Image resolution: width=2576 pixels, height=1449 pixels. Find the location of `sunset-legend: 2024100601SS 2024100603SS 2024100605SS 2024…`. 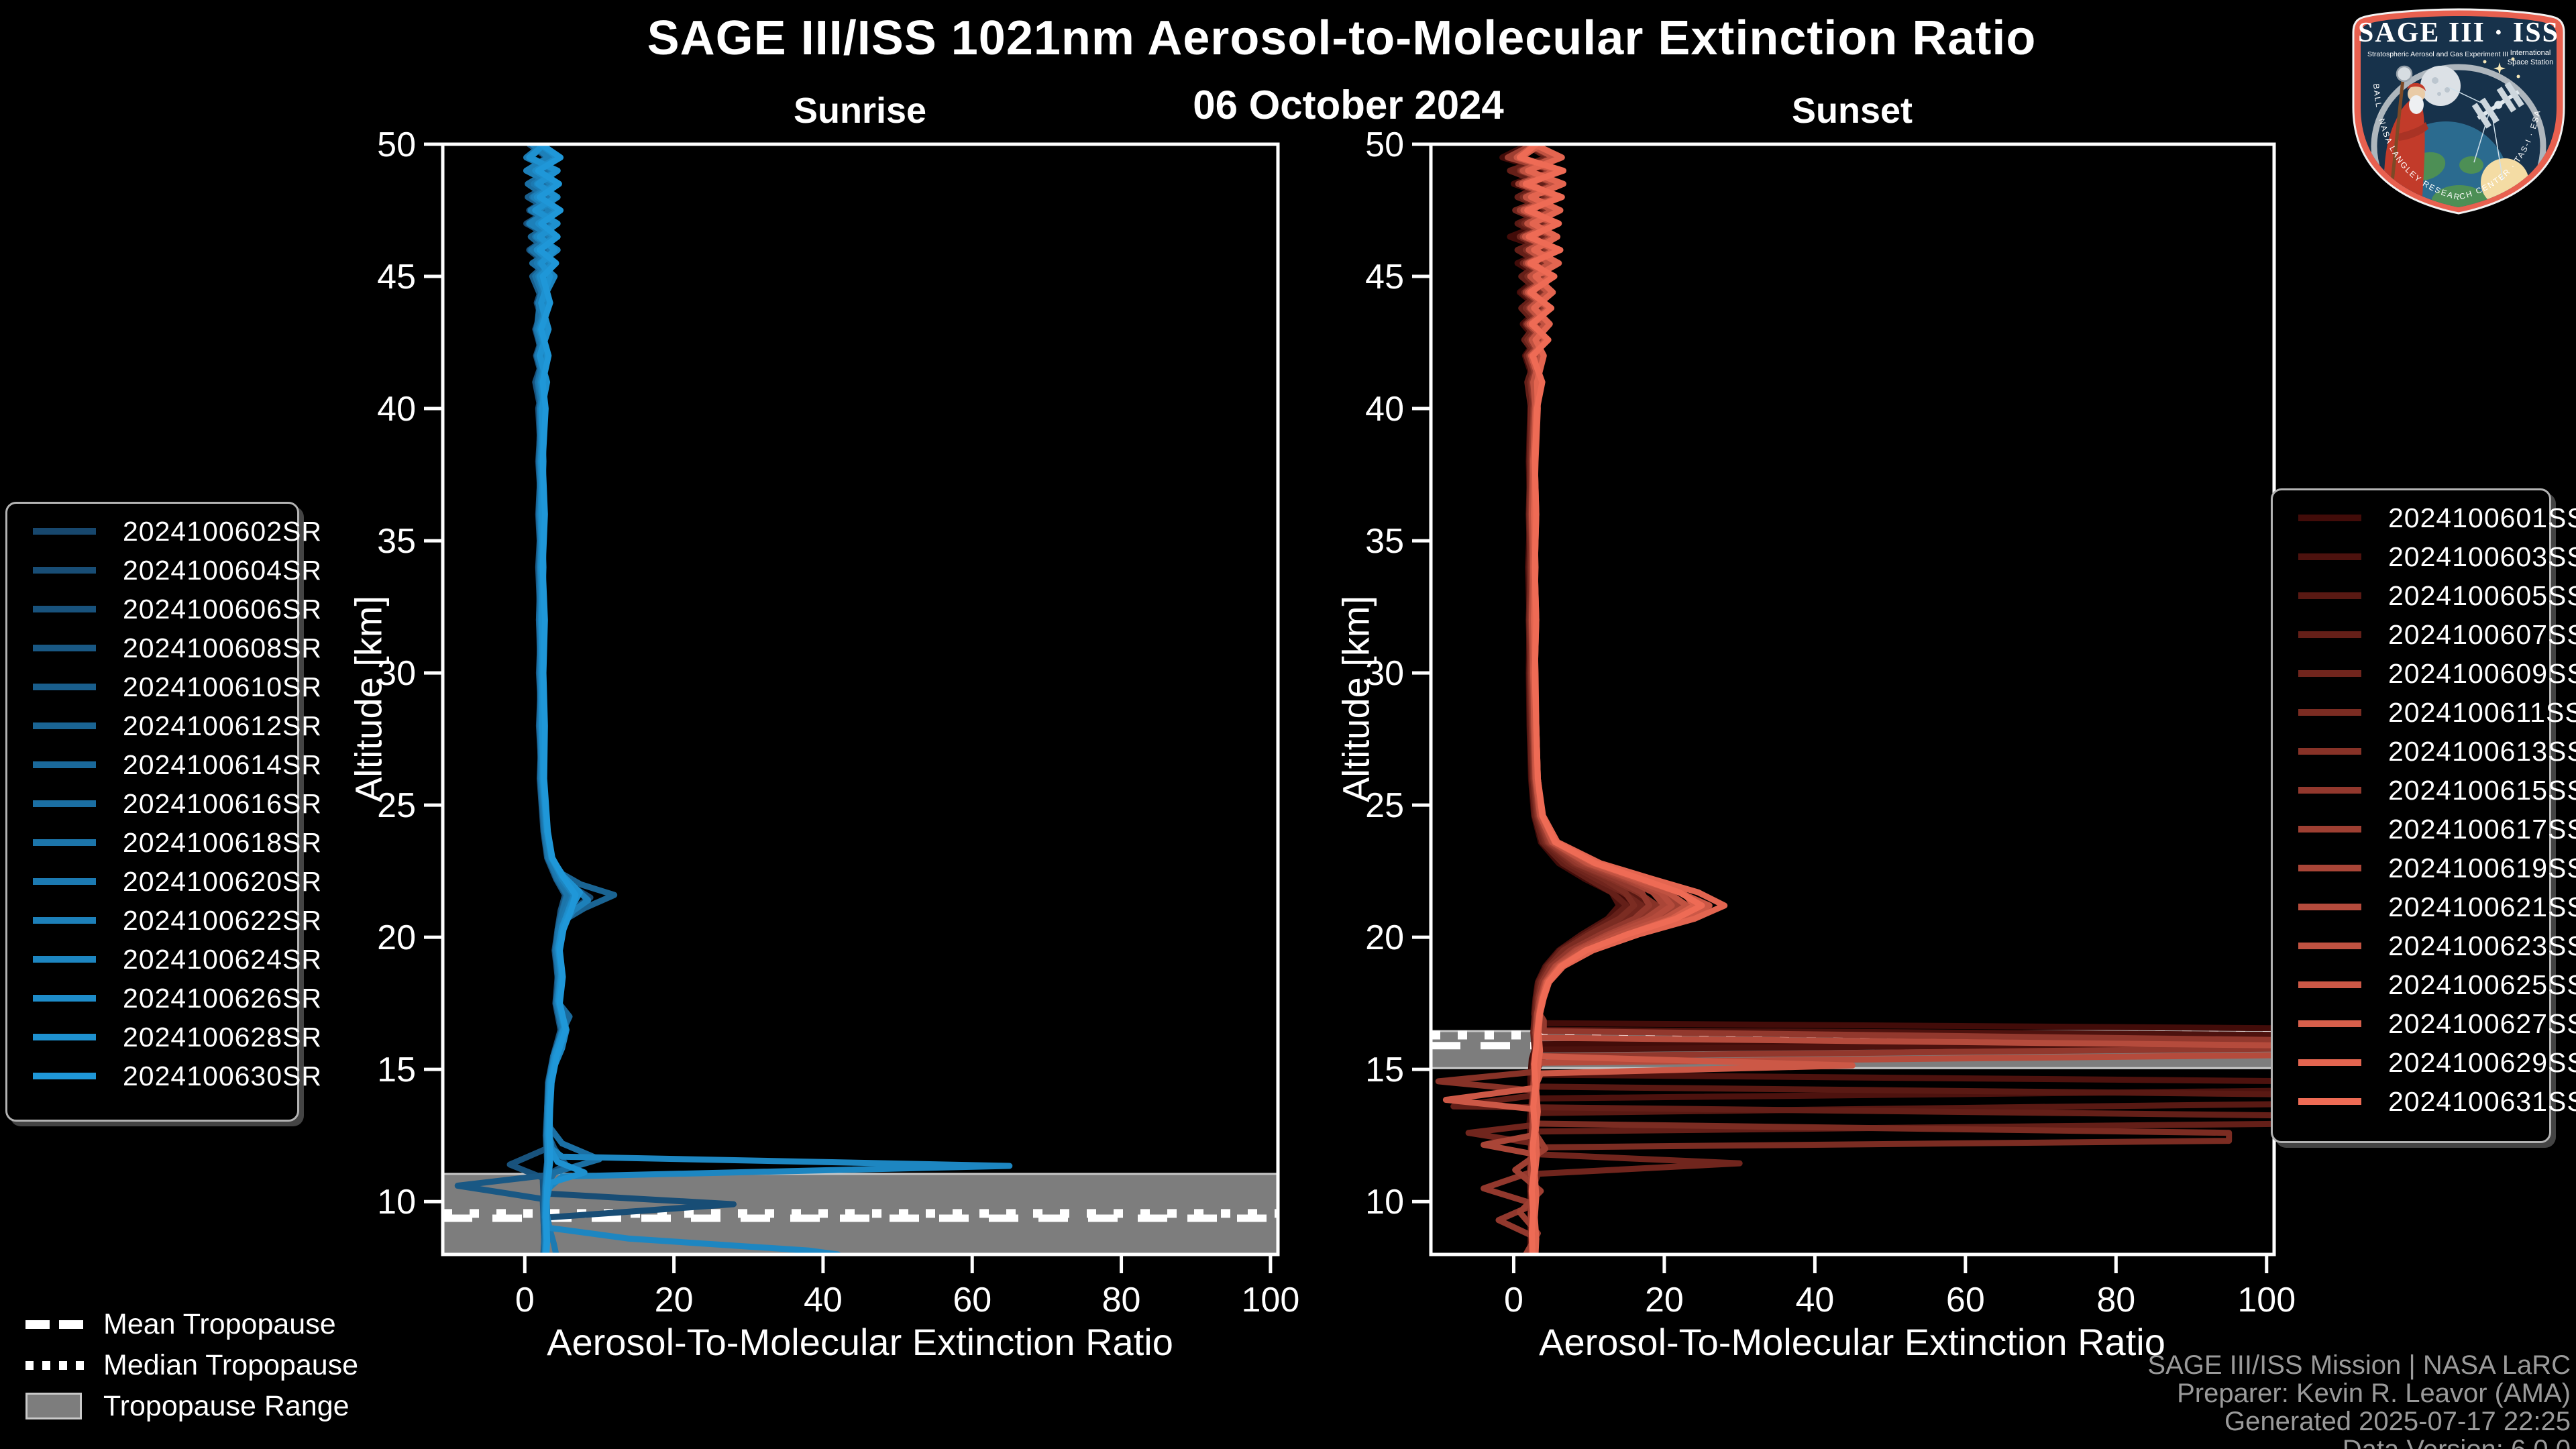

sunset-legend: 2024100601SS 2024100603SS 2024100605SS 2024… is located at coordinates (2423, 815).